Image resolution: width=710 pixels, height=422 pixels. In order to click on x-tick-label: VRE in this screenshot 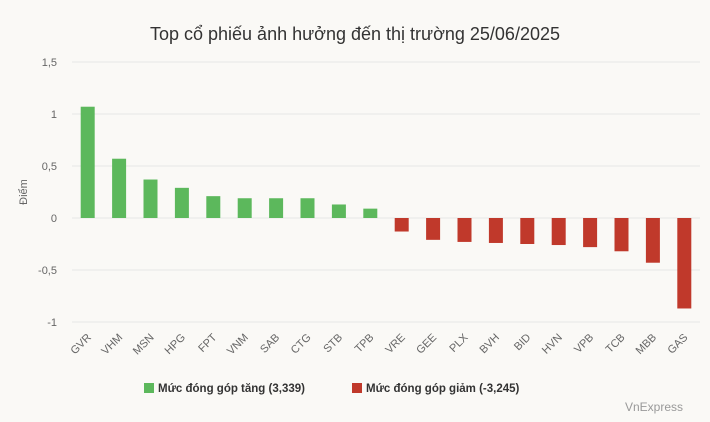, I will do `click(395, 344)`.